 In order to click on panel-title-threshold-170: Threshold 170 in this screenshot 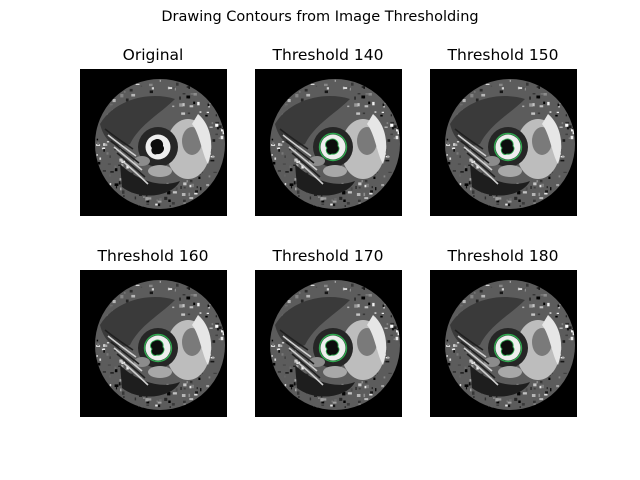, I will do `click(328, 256)`.